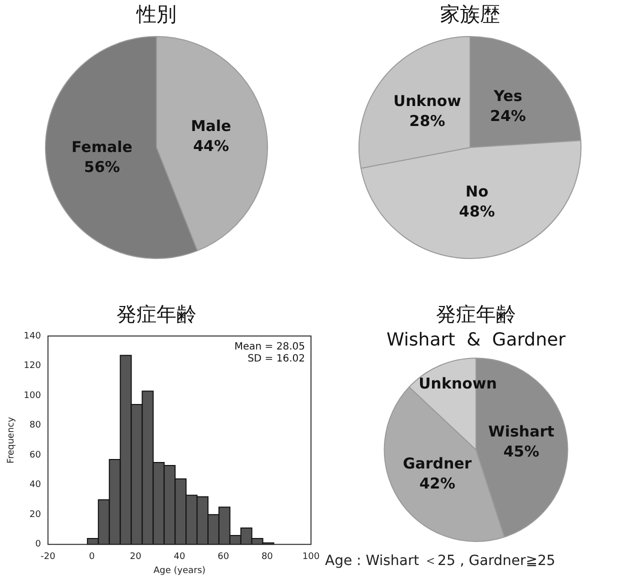 The height and width of the screenshot is (576, 627). What do you see at coordinates (36, 425) in the screenshot?
I see `y-tick-label: 80` at bounding box center [36, 425].